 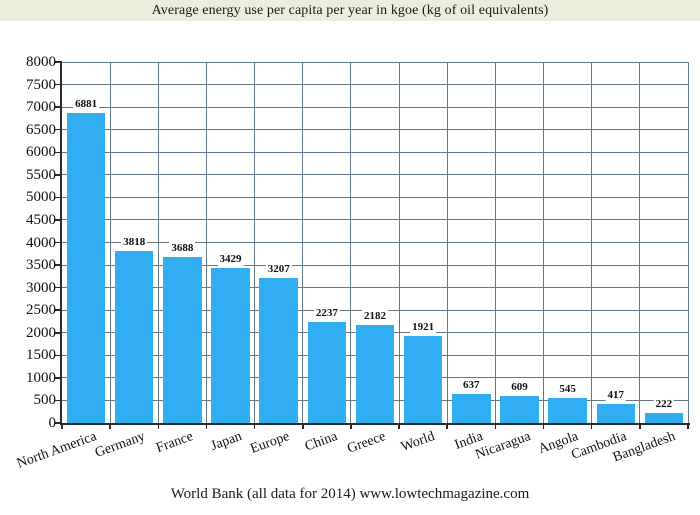 What do you see at coordinates (278, 270) in the screenshot?
I see `bar-value-label: 3207` at bounding box center [278, 270].